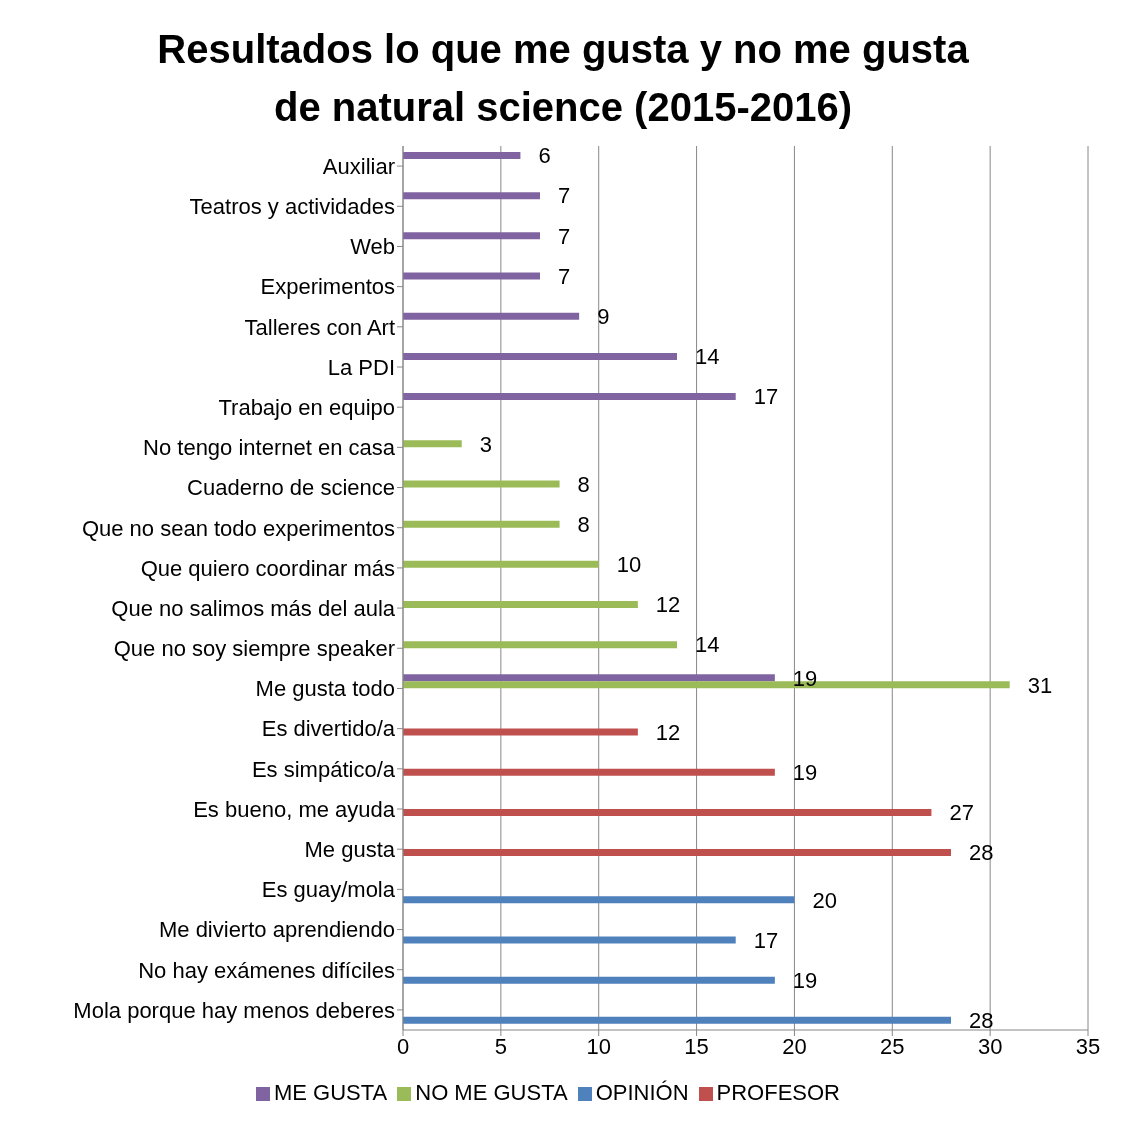  I want to click on y-tick-label: No tengo internet en casa, so click(269, 448).